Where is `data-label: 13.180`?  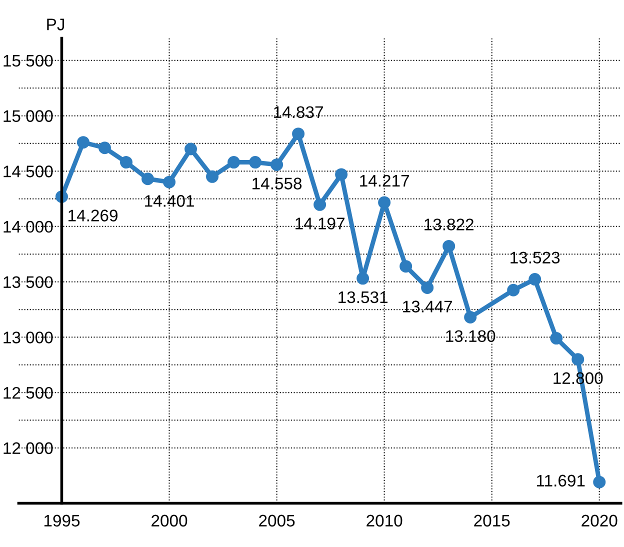 data-label: 13.180 is located at coordinates (471, 336).